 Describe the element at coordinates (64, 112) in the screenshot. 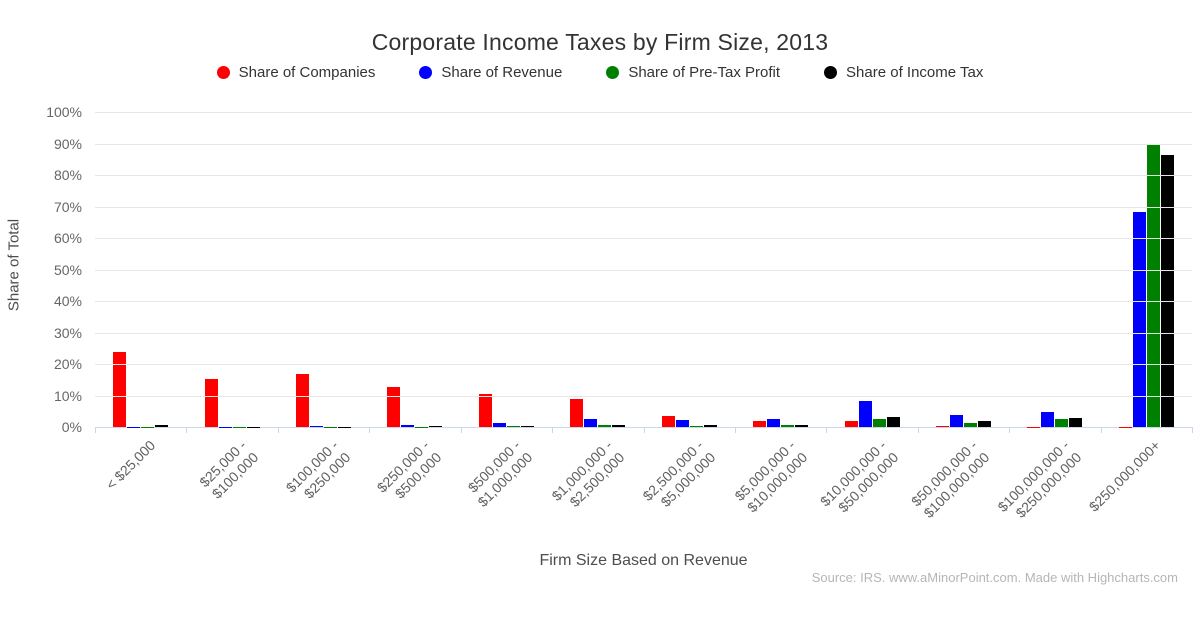

I see `y-axis-label: 100%` at that location.